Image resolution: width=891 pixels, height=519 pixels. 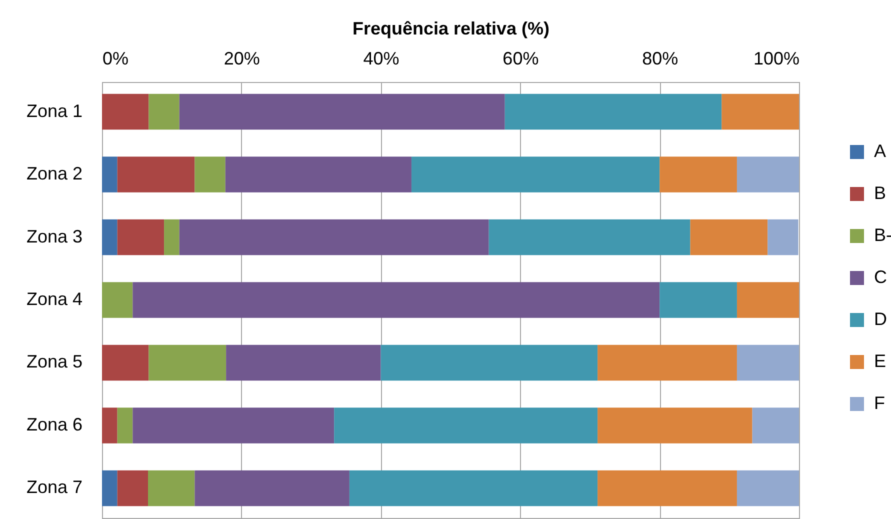 I want to click on y-tick-label: Zona 4, so click(x=54, y=299).